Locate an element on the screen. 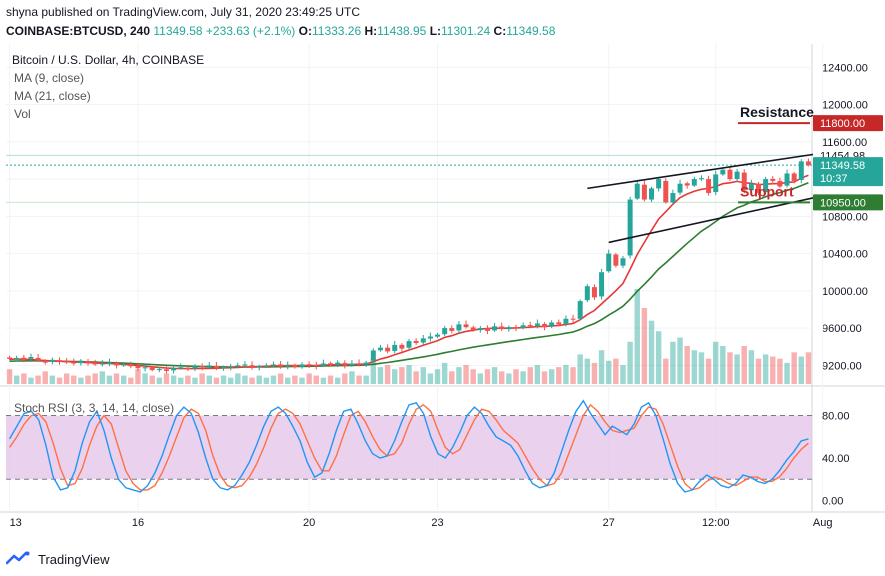 Image resolution: width=885 pixels, height=576 pixels. time-tick-label: 27 is located at coordinates (609, 523).